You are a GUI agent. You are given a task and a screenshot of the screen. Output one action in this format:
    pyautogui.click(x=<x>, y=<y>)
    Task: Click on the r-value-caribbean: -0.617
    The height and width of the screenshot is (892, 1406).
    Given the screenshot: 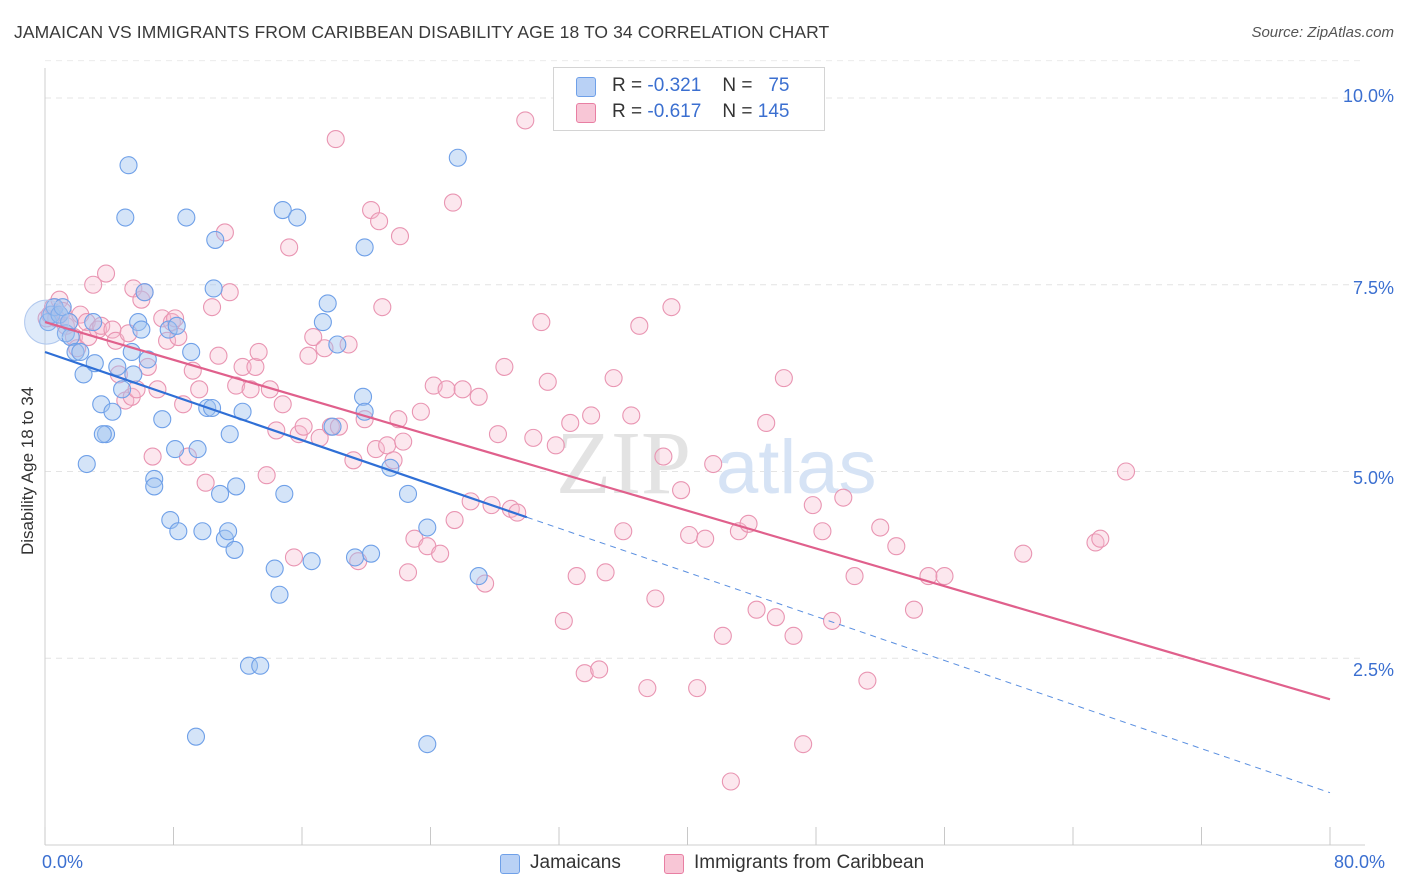 What is the action you would take?
    pyautogui.click(x=674, y=111)
    